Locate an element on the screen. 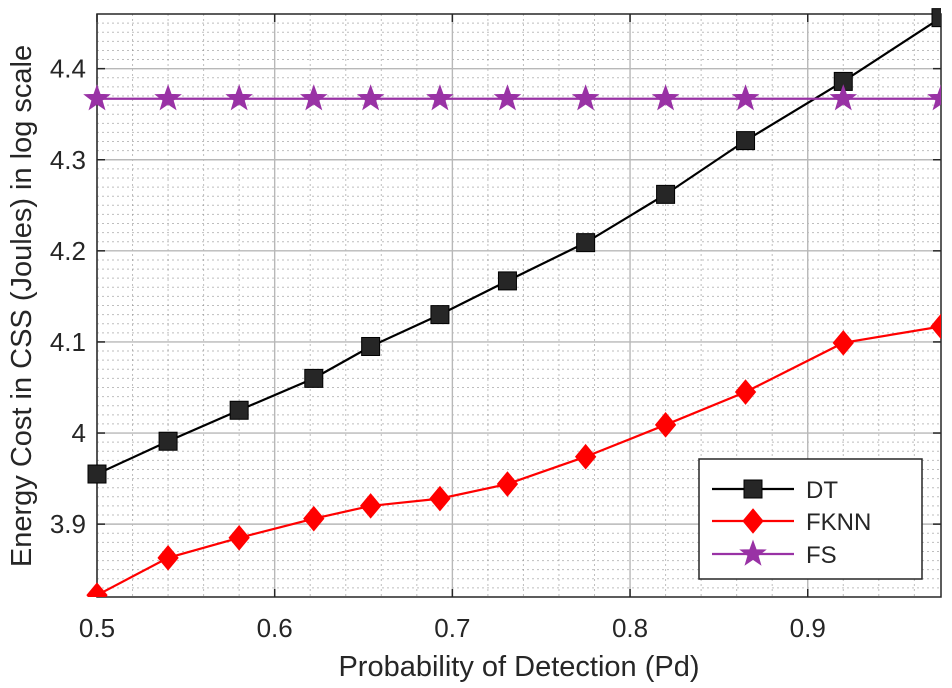  y-tick-label: 4.3 is located at coordinates (68, 160).